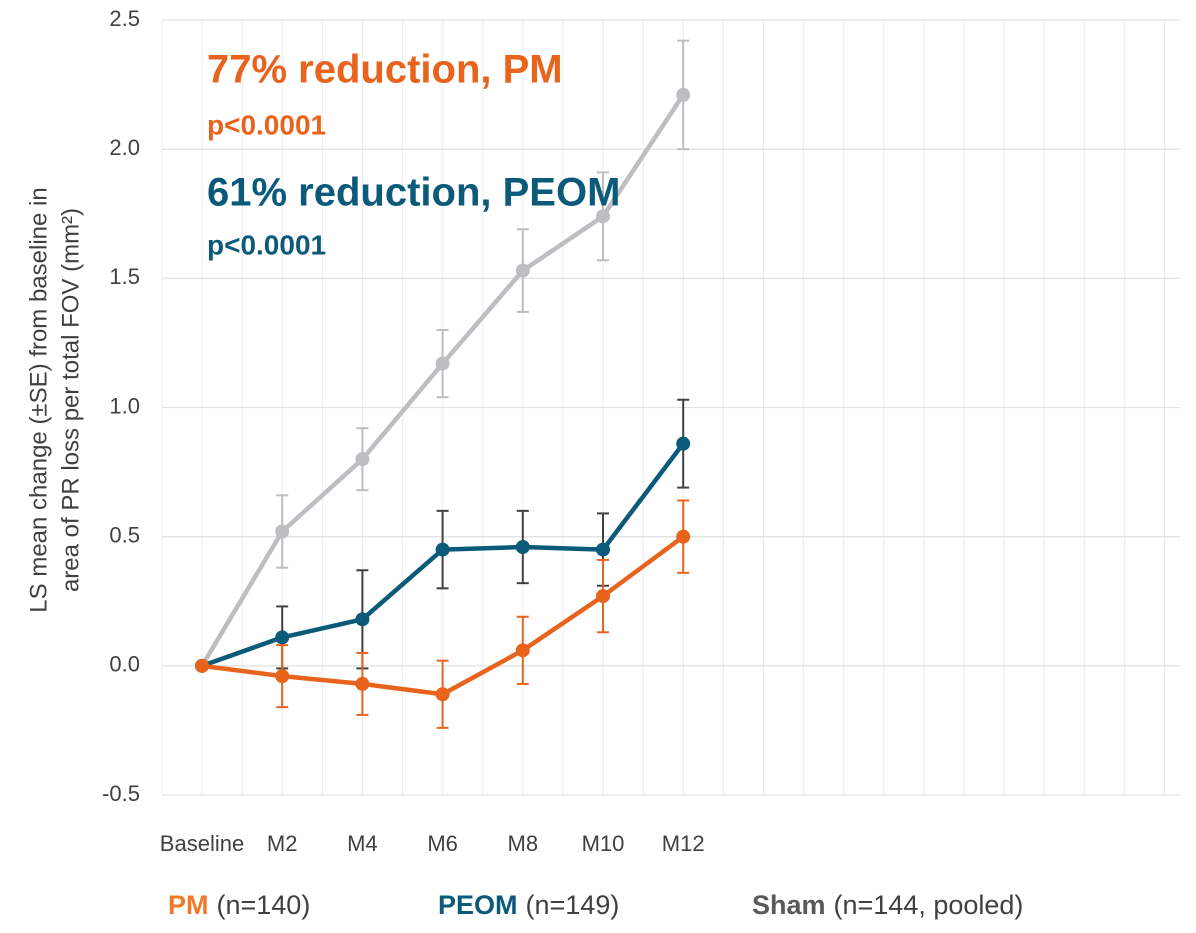 This screenshot has width=1196, height=933. I want to click on x-tick-label: M2, so click(282, 843).